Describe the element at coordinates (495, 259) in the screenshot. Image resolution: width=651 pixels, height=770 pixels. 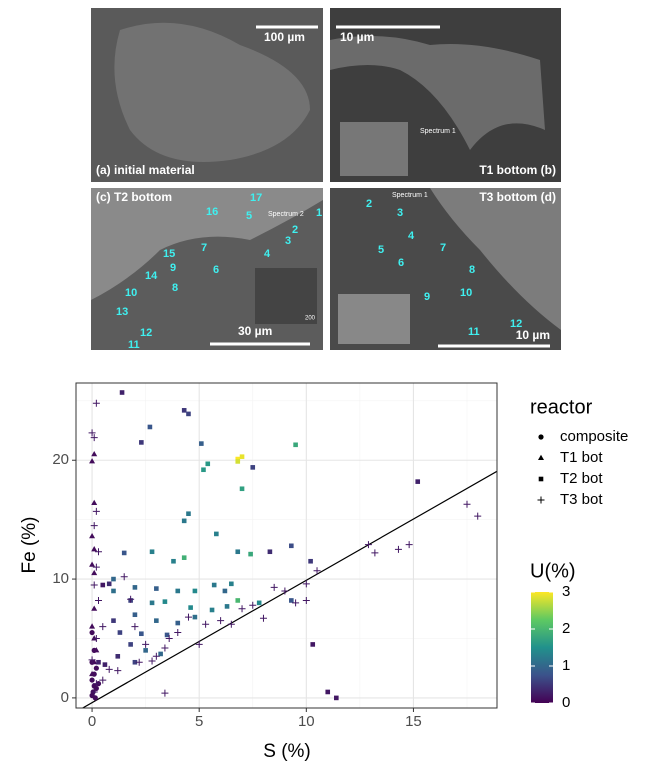
I see `grain` at that location.